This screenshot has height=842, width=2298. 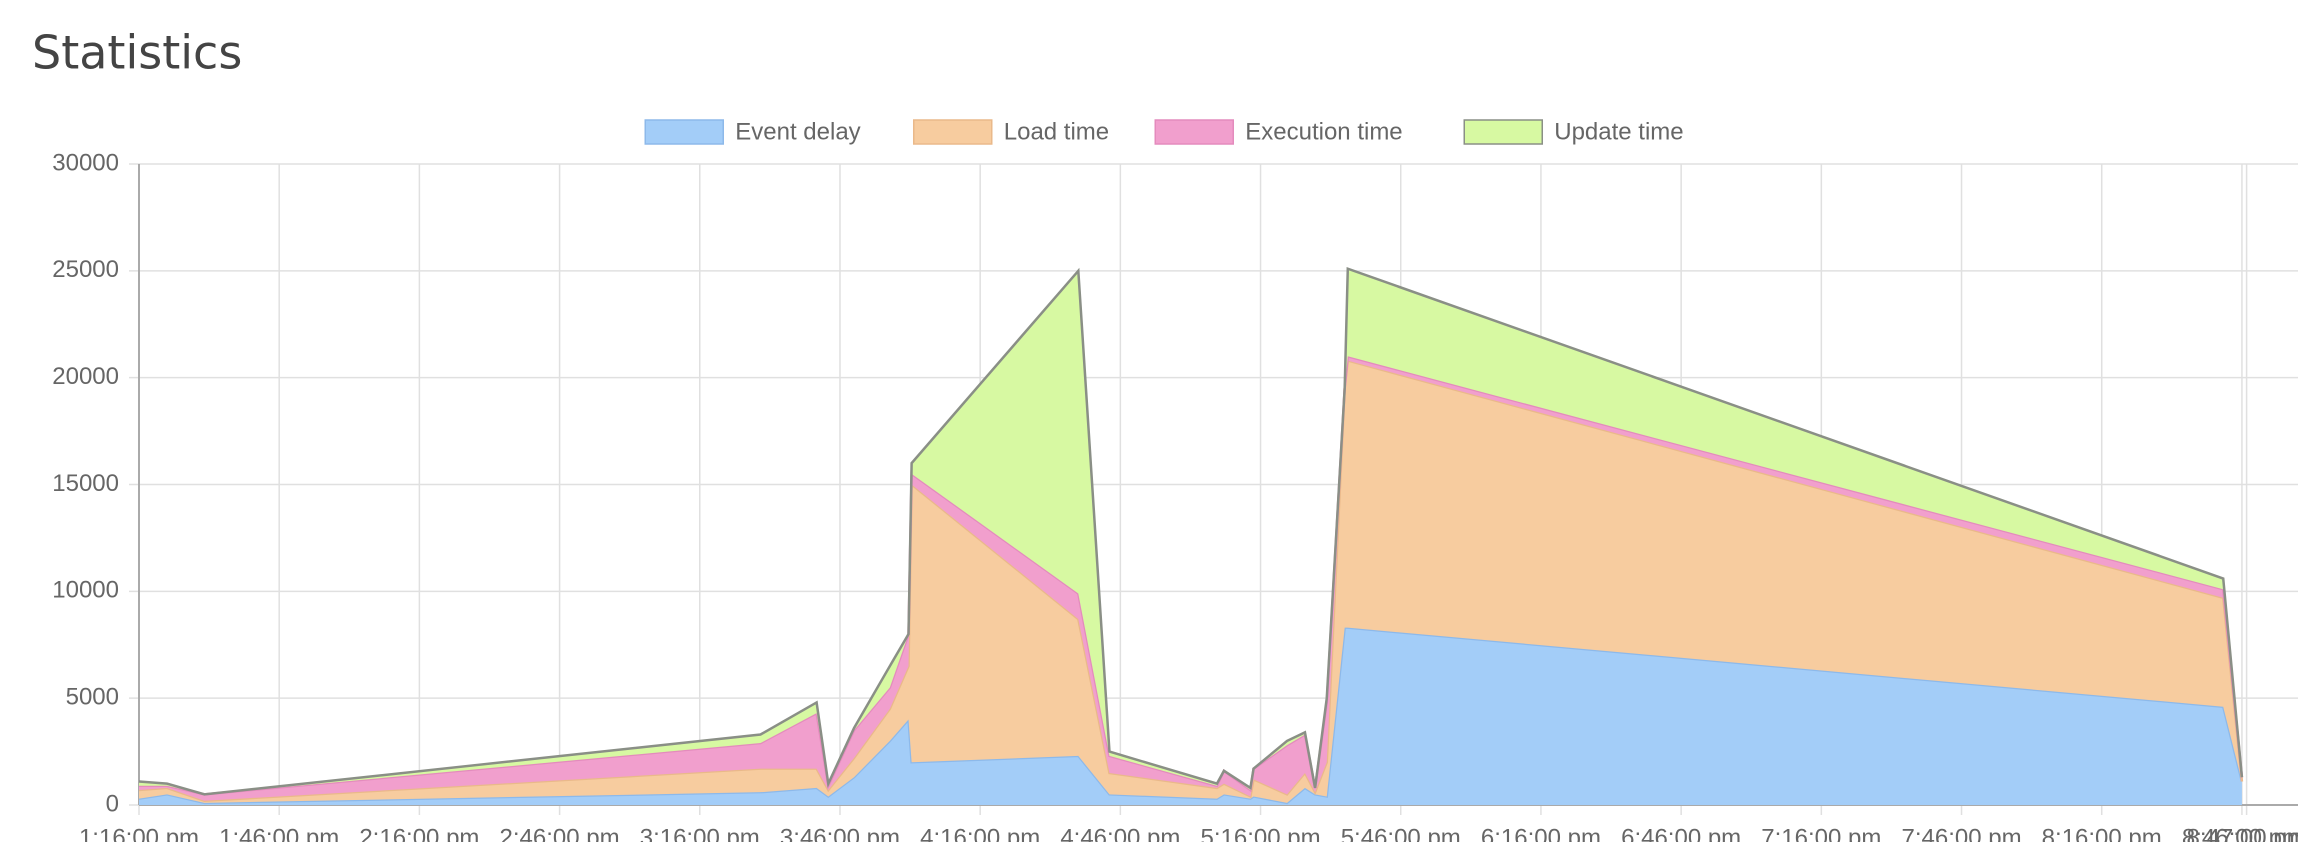 What do you see at coordinates (85, 162) in the screenshot?
I see `y-tick-label: 30000` at bounding box center [85, 162].